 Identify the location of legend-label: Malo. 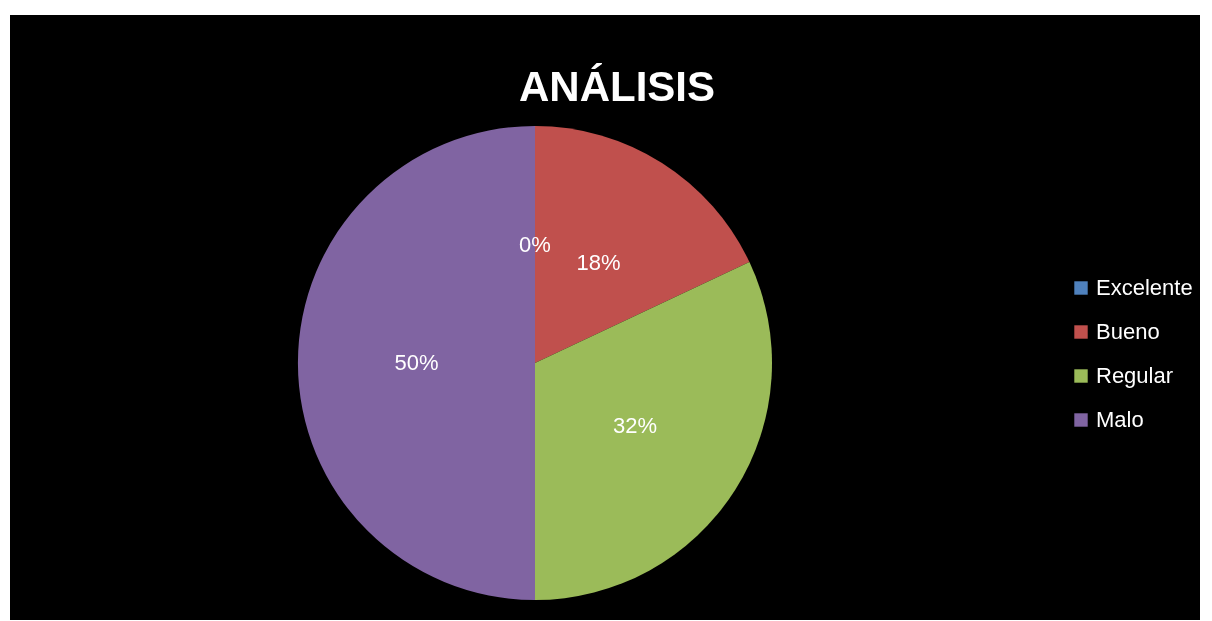
(1120, 419).